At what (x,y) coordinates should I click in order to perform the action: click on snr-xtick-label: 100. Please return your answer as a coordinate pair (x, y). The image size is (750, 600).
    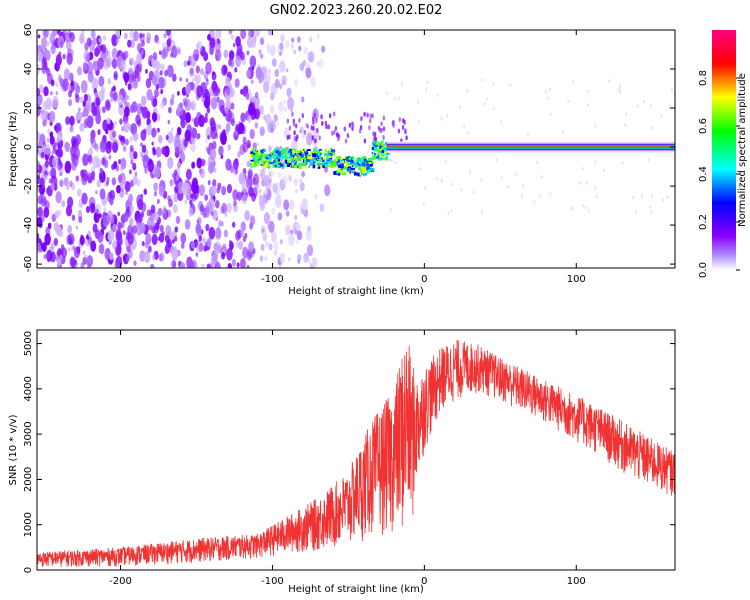
    Looking at the image, I should click on (576, 581).